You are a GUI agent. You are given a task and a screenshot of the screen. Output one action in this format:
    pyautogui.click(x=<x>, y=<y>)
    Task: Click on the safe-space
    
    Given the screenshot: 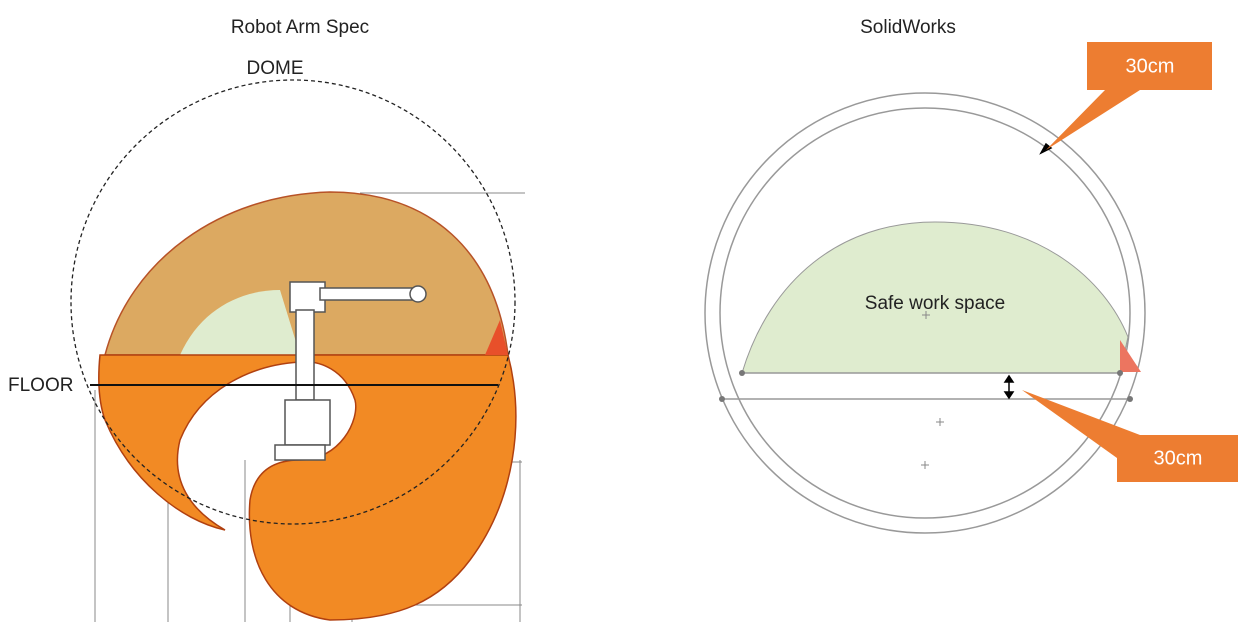 What is the action you would take?
    pyautogui.click(x=935, y=297)
    